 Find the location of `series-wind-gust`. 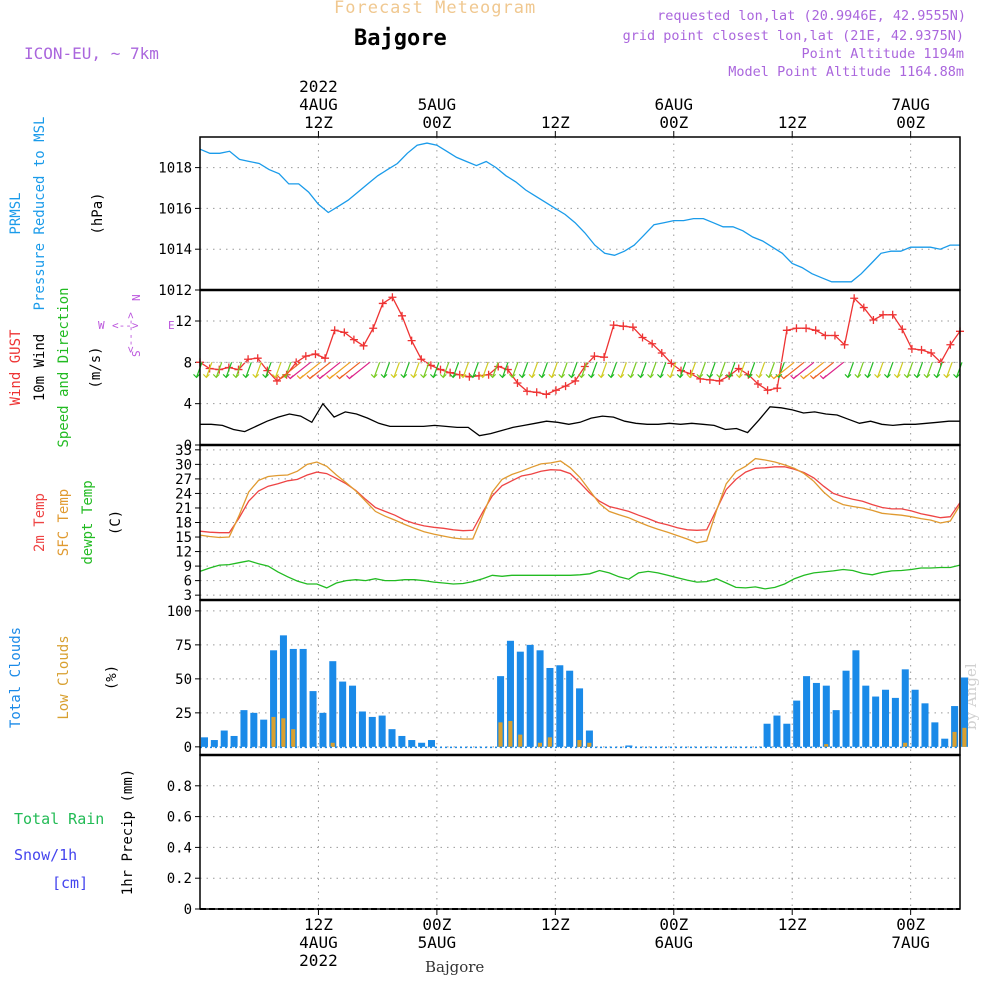

series-wind-gust is located at coordinates (580, 346).